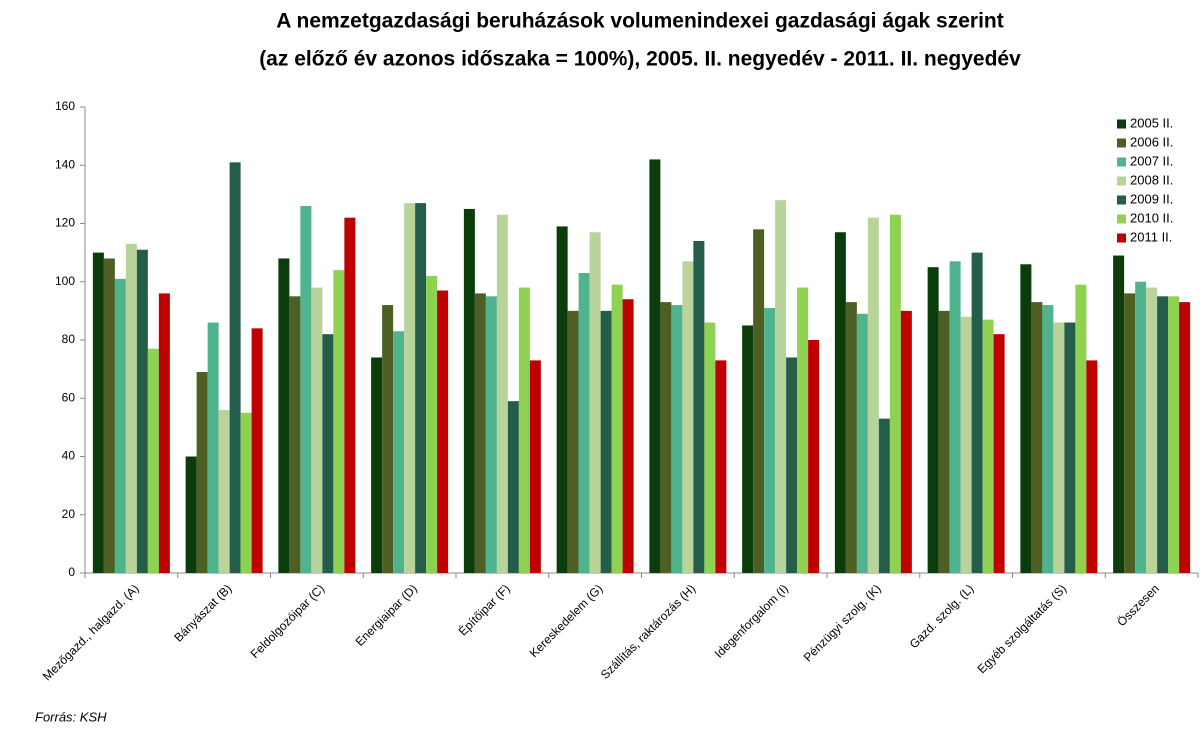 The height and width of the screenshot is (731, 1200). Describe the element at coordinates (65, 281) in the screenshot. I see `y-tick-label: 100` at that location.